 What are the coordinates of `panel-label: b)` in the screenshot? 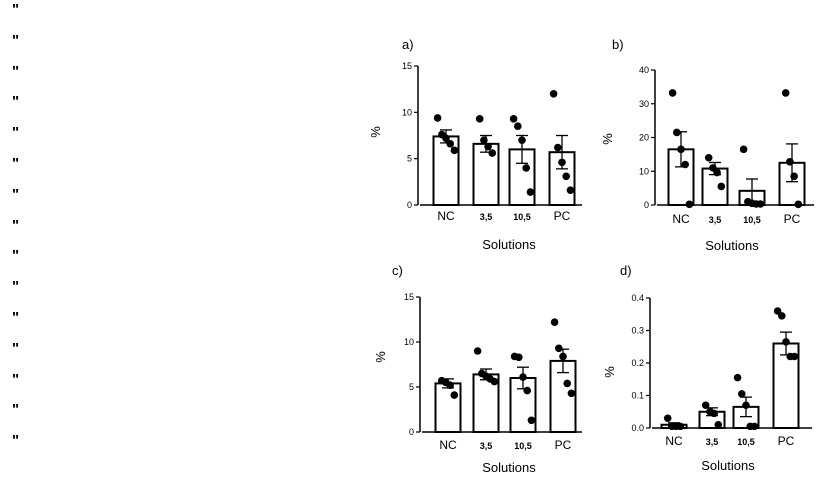 It's located at (618, 44).